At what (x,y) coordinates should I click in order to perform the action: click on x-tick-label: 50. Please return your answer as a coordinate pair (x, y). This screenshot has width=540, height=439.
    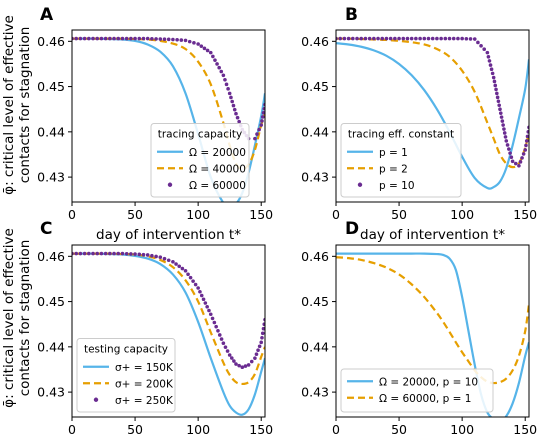
    Looking at the image, I should click on (135, 429).